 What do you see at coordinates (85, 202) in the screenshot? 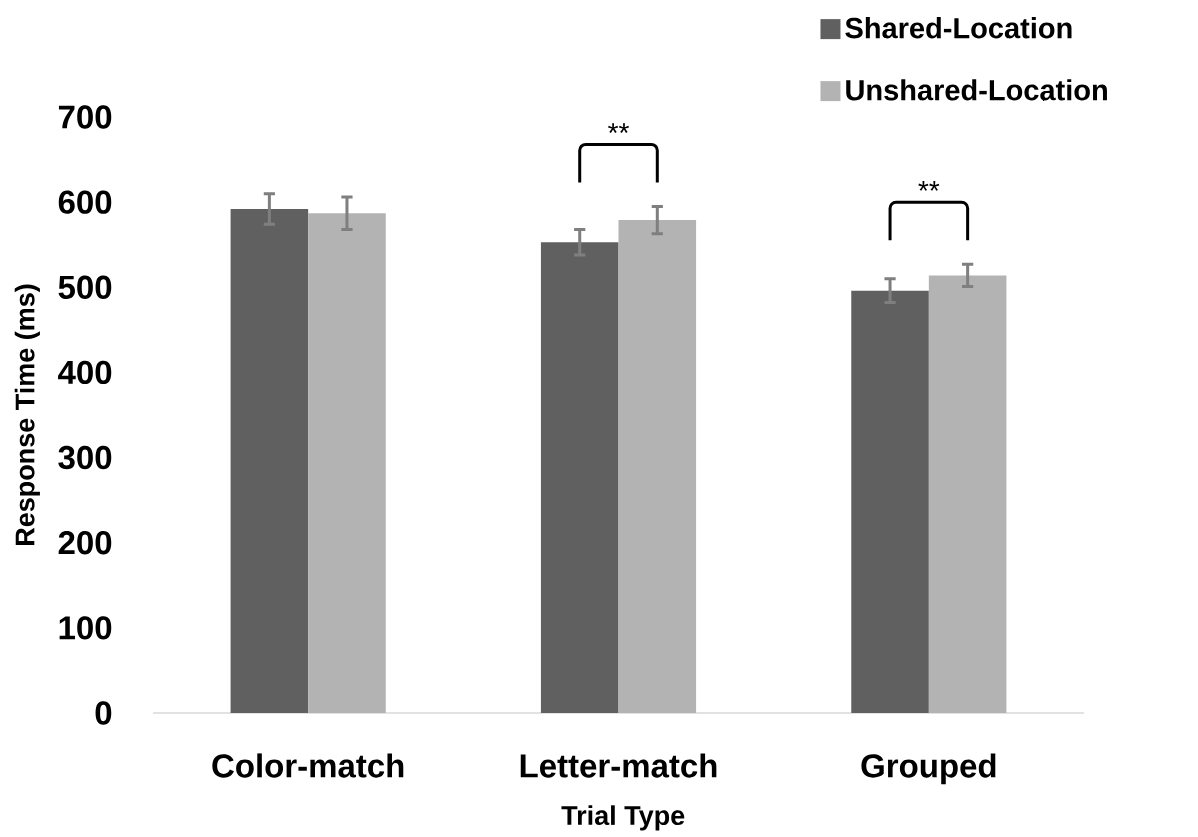
I see `y-tick-label: 600` at bounding box center [85, 202].